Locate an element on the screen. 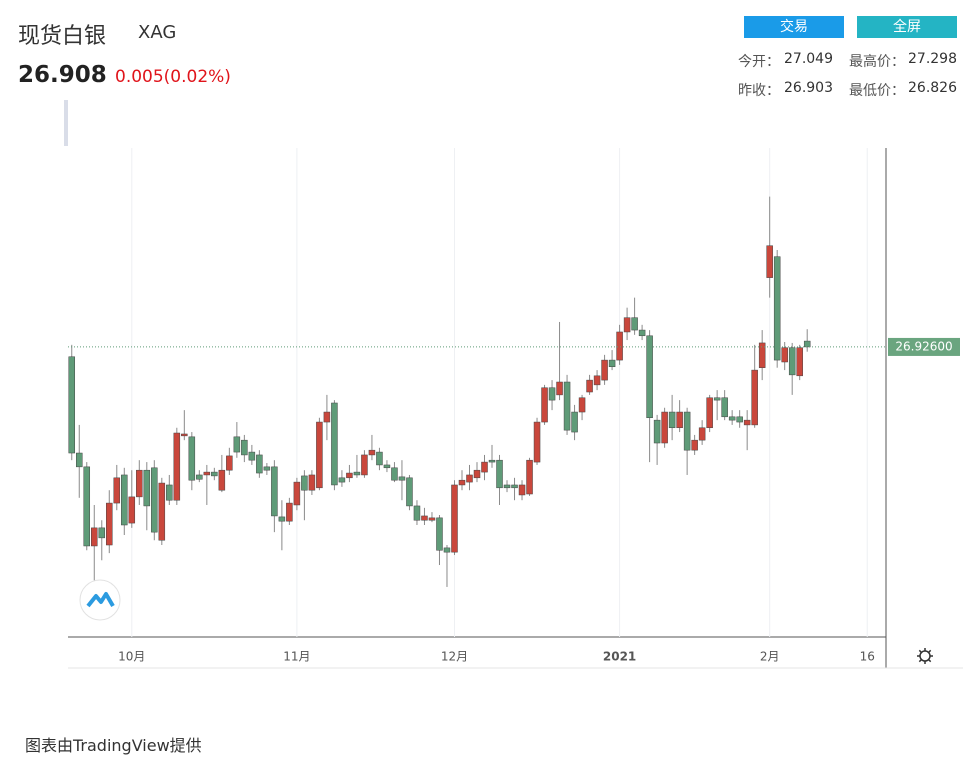 The image size is (963, 759). stat-label: 今开： is located at coordinates (759, 62).